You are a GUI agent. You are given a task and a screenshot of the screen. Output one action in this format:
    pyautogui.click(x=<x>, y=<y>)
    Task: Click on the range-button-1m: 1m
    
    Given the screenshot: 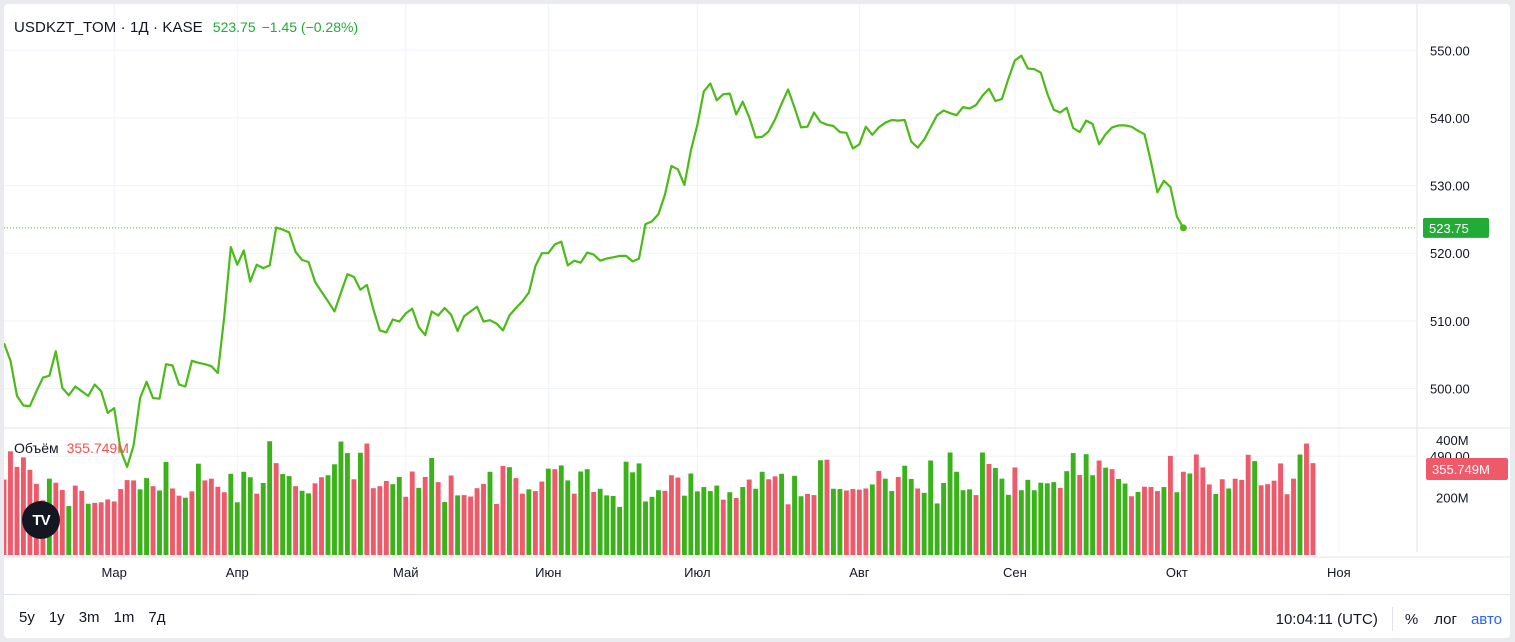 What is the action you would take?
    pyautogui.click(x=124, y=617)
    